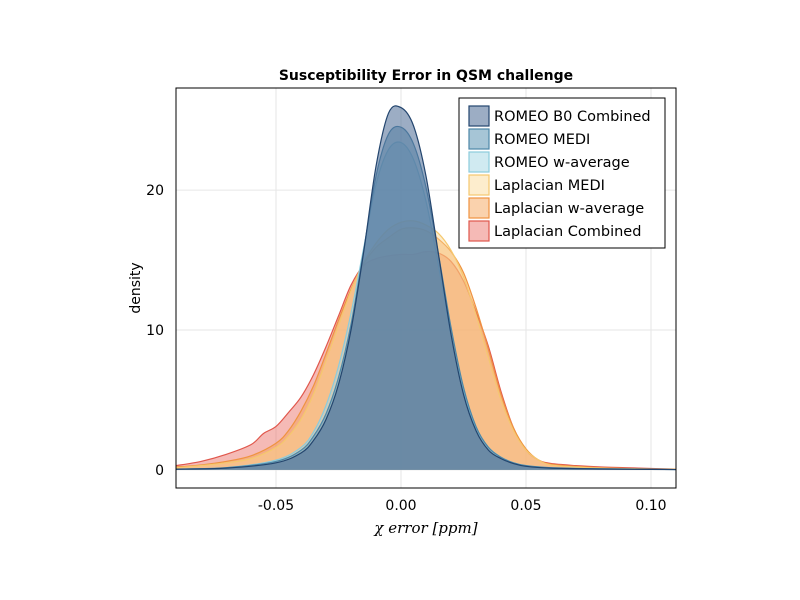 This screenshot has height=600, width=800. What do you see at coordinates (479, 208) in the screenshot?
I see `legend-swatch-laplacian-w-average` at bounding box center [479, 208].